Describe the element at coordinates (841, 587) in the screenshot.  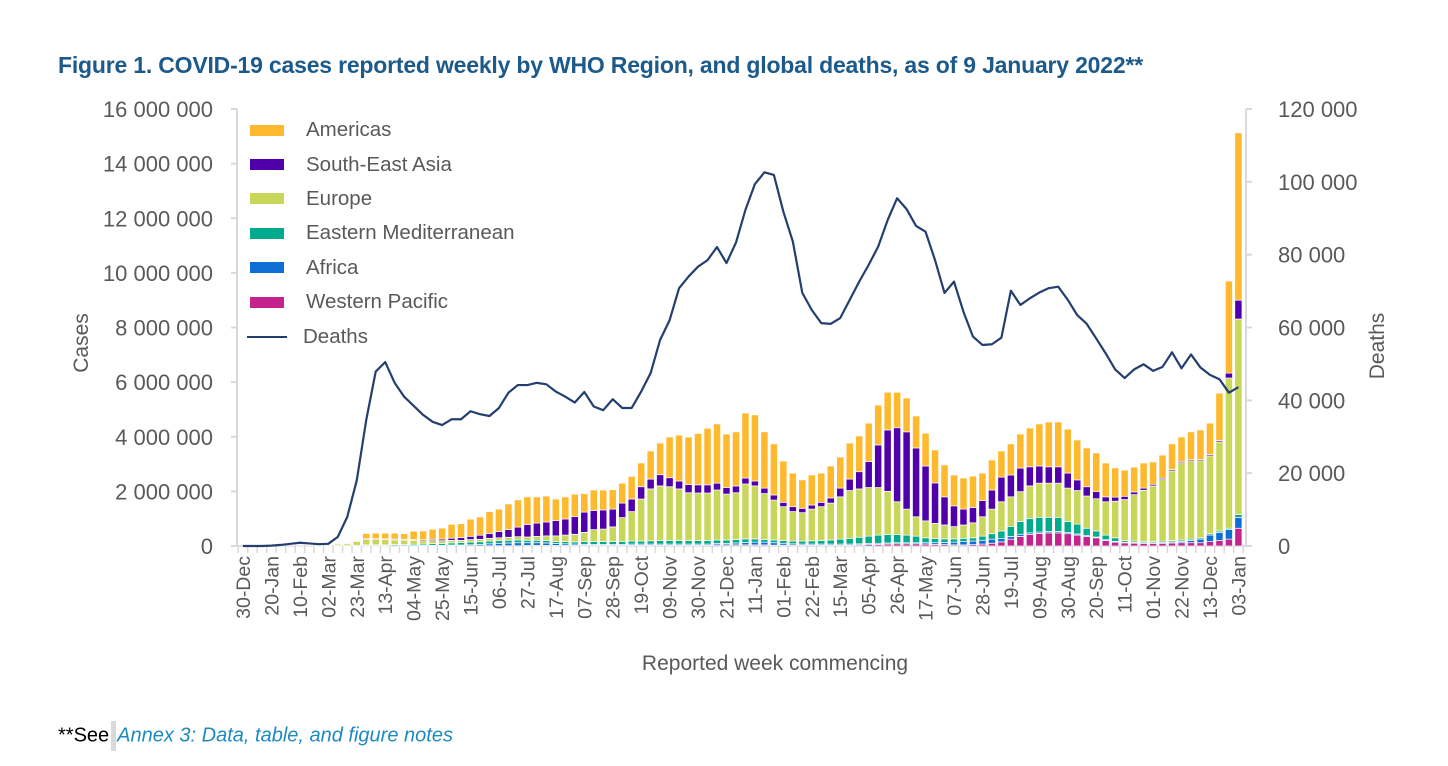
I see `x-tick-label: 15-Mar` at that location.